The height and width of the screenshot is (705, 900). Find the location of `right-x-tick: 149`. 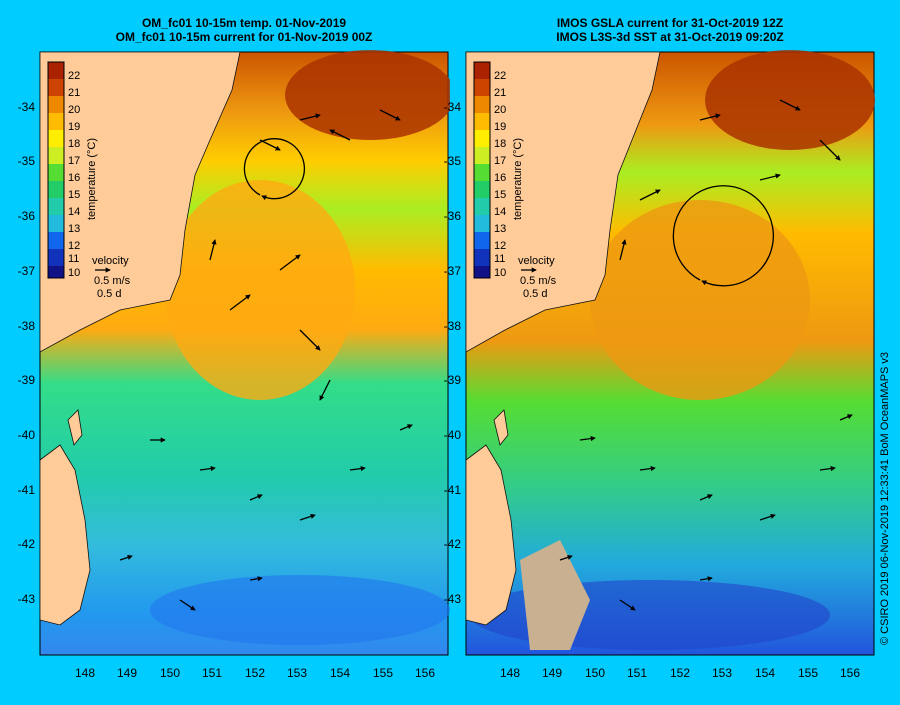

right-x-tick: 149 is located at coordinates (552, 673).